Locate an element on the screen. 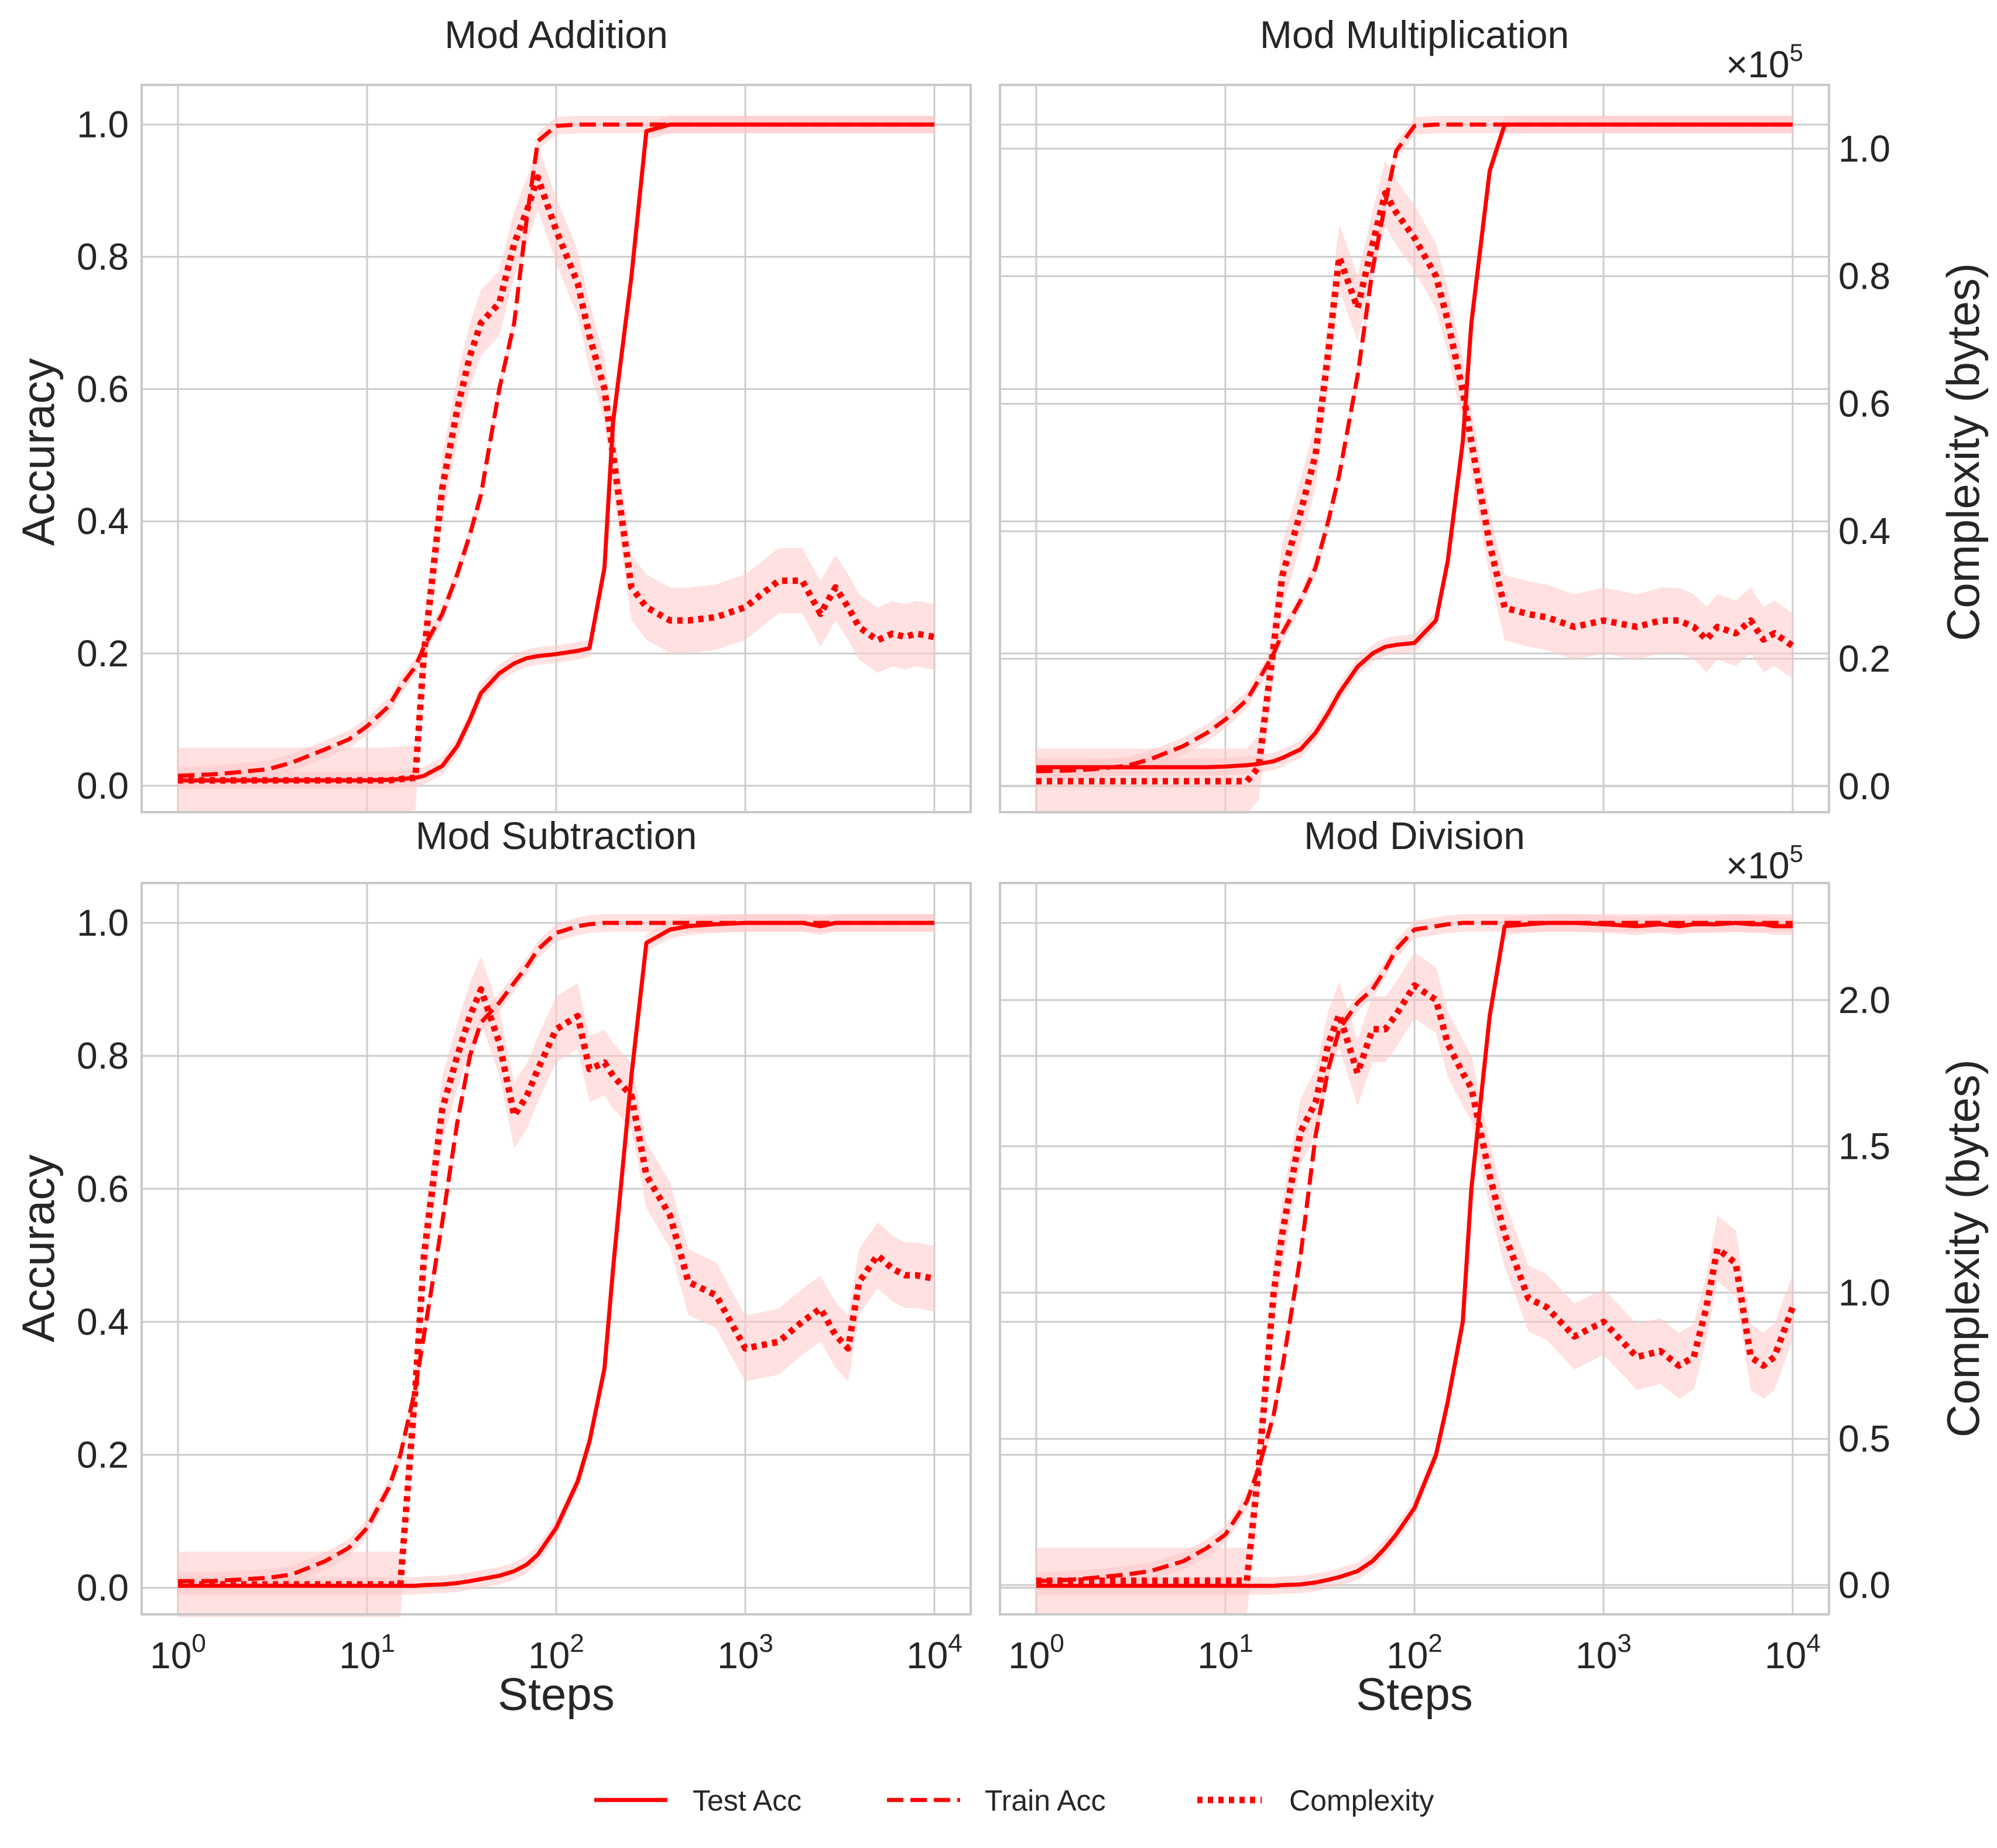 This screenshot has height=1848, width=1997. multiplier-top-exp: 5 is located at coordinates (1796, 52).